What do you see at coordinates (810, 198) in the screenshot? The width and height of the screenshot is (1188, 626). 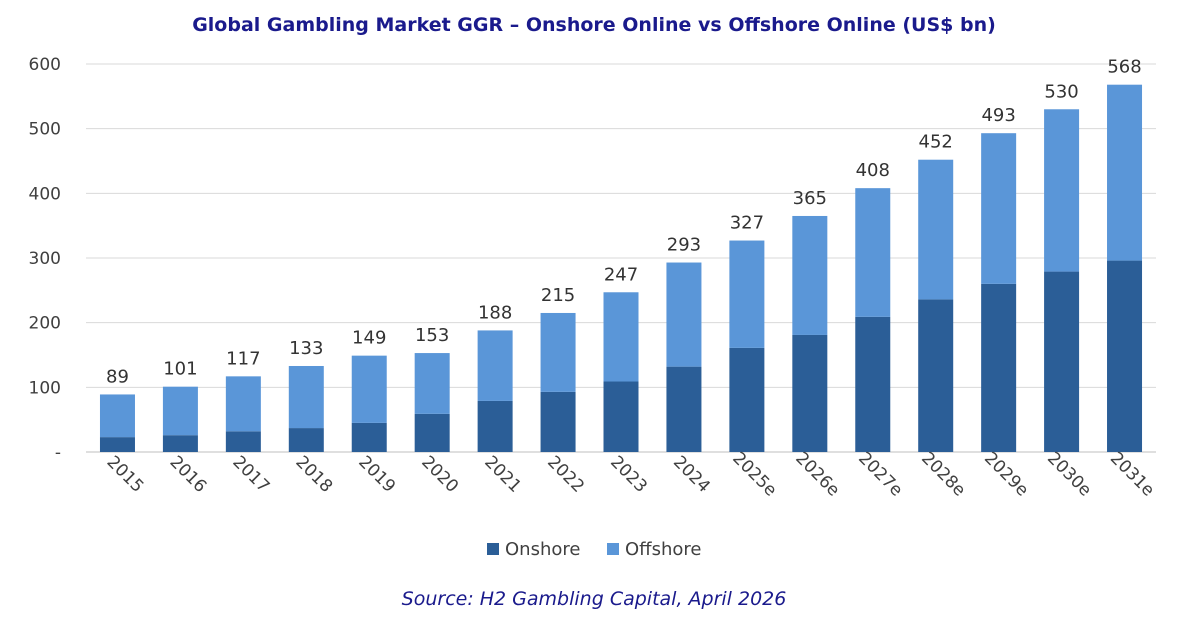 I see `total-label: 365` at bounding box center [810, 198].